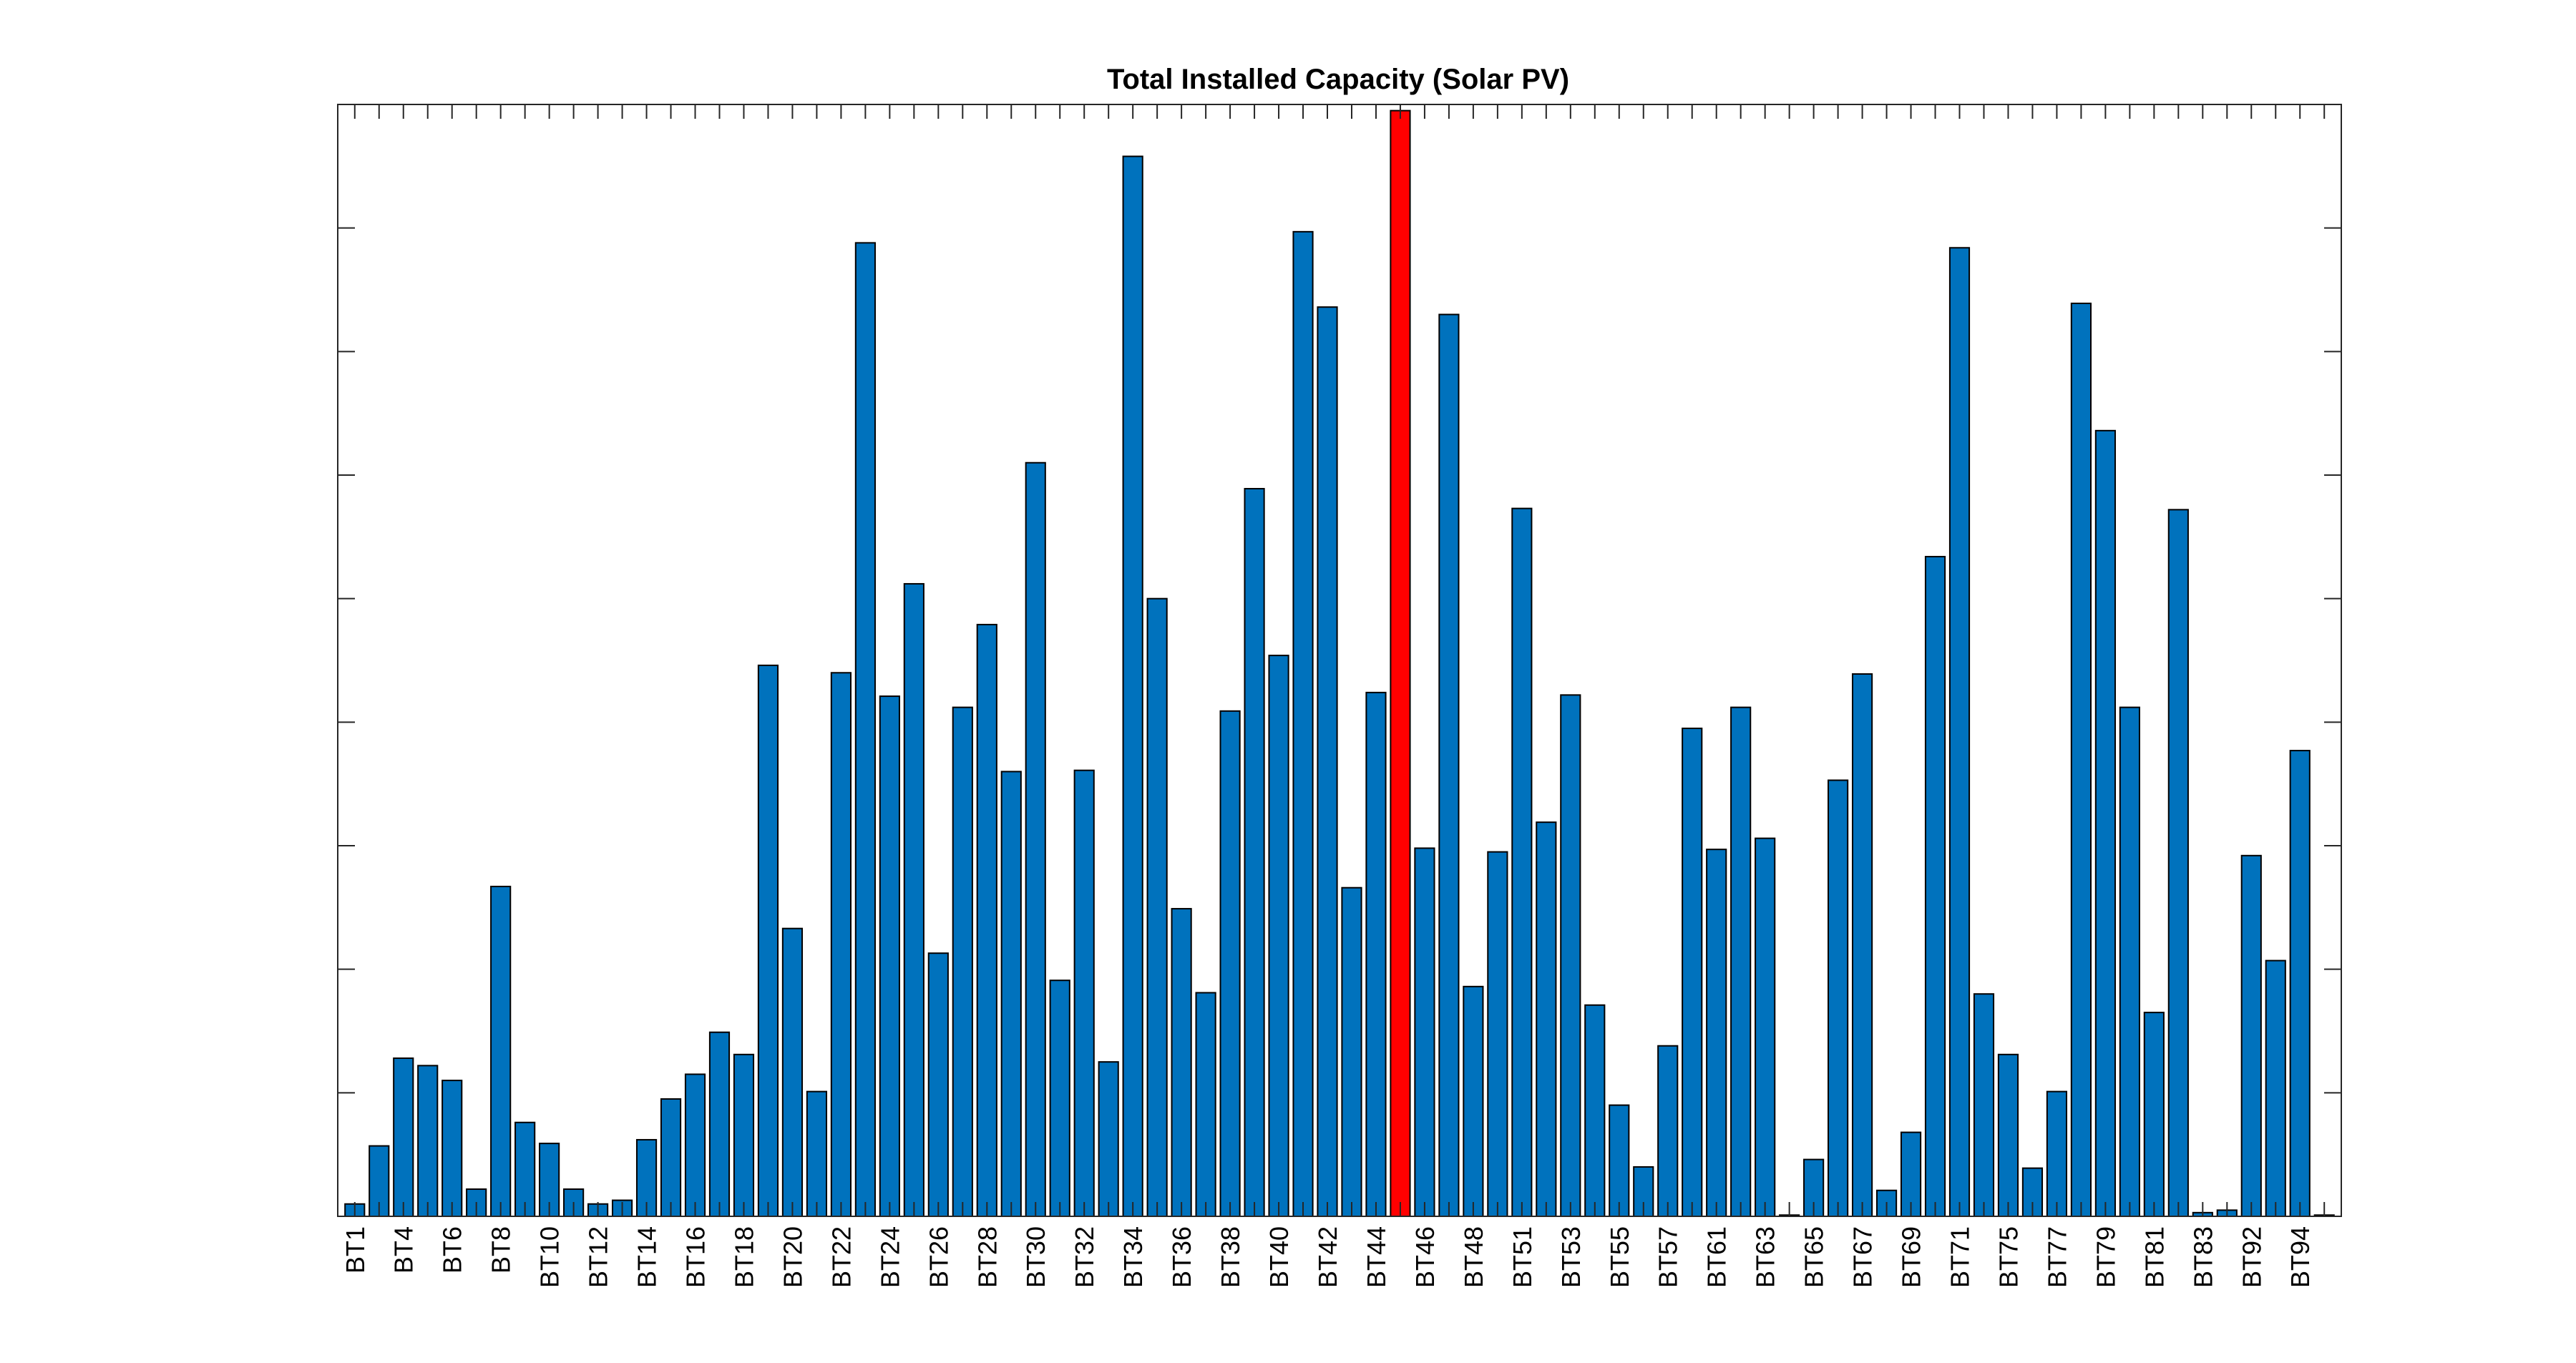 This screenshot has height=1363, width=2576. What do you see at coordinates (1011, 994) in the screenshot?
I see `bar-BT29` at bounding box center [1011, 994].